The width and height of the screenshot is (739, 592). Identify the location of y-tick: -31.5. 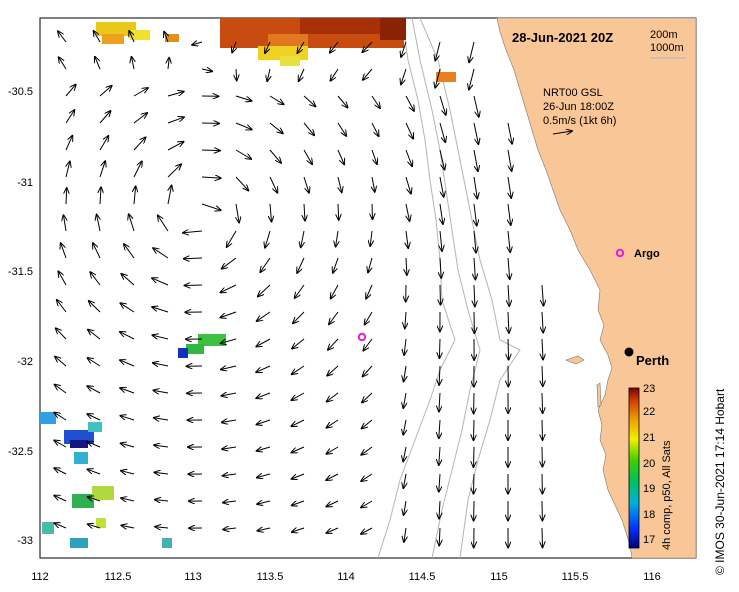
(20, 272).